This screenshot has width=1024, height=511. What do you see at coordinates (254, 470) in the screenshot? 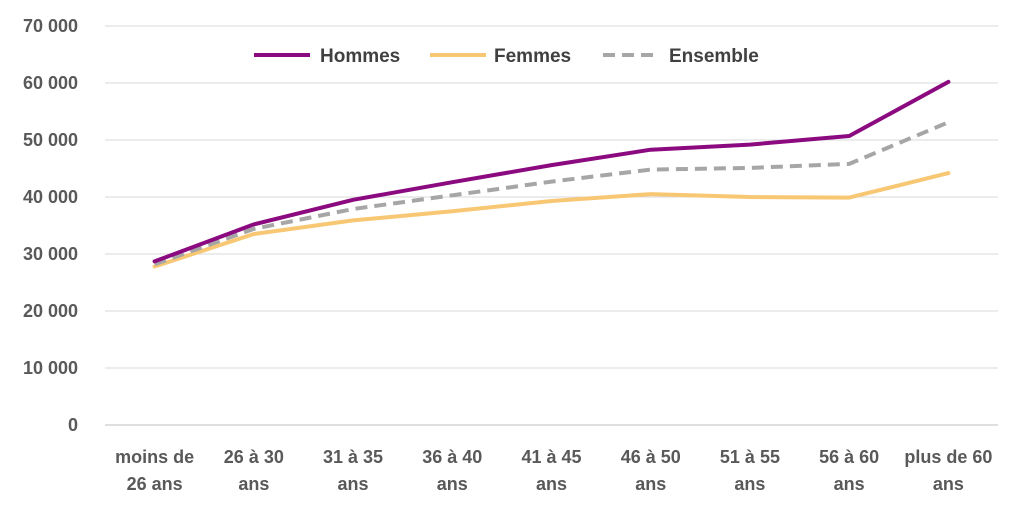
I see `x-tick-label: 26 à 30 ans` at bounding box center [254, 470].